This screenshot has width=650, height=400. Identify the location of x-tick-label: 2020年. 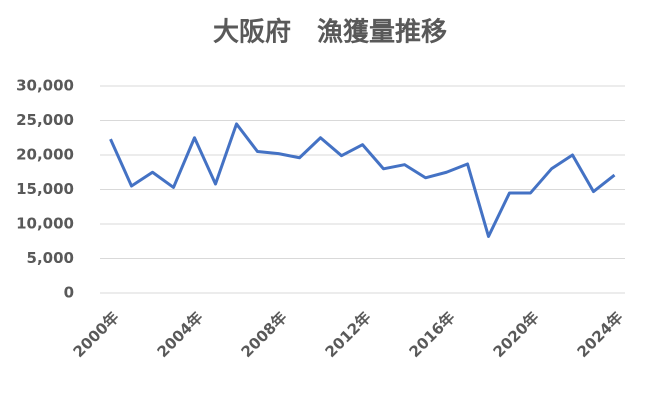
(516, 334).